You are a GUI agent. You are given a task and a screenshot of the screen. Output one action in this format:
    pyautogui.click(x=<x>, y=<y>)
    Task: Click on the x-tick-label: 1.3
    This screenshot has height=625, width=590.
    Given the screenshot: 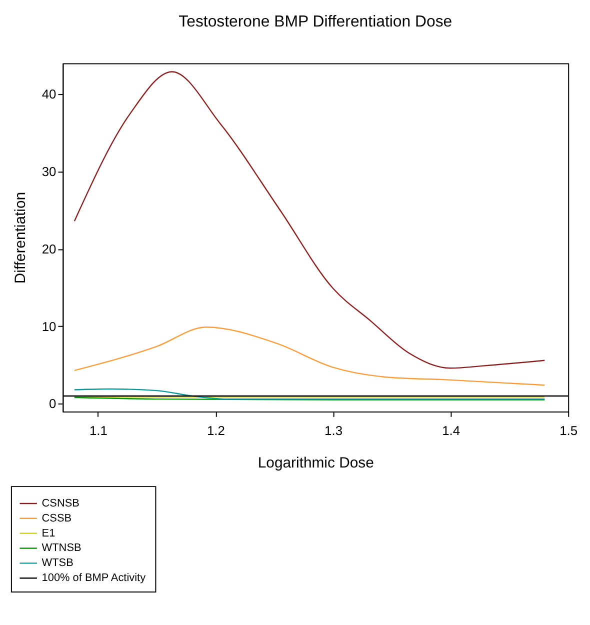 What is the action you would take?
    pyautogui.click(x=333, y=430)
    